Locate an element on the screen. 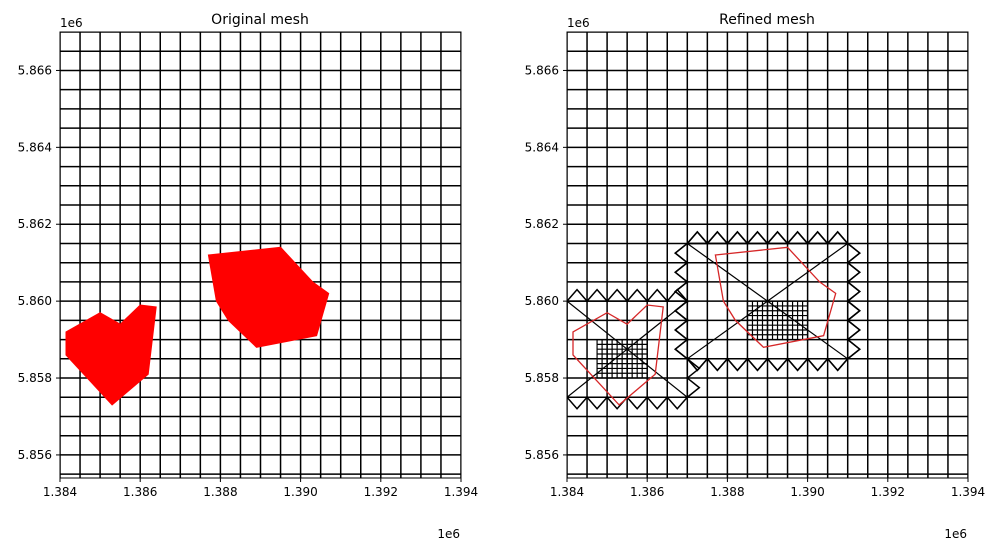 Image resolution: width=998 pixels, height=546 pixels. refined-mesh-layer is located at coordinates (714, 320).